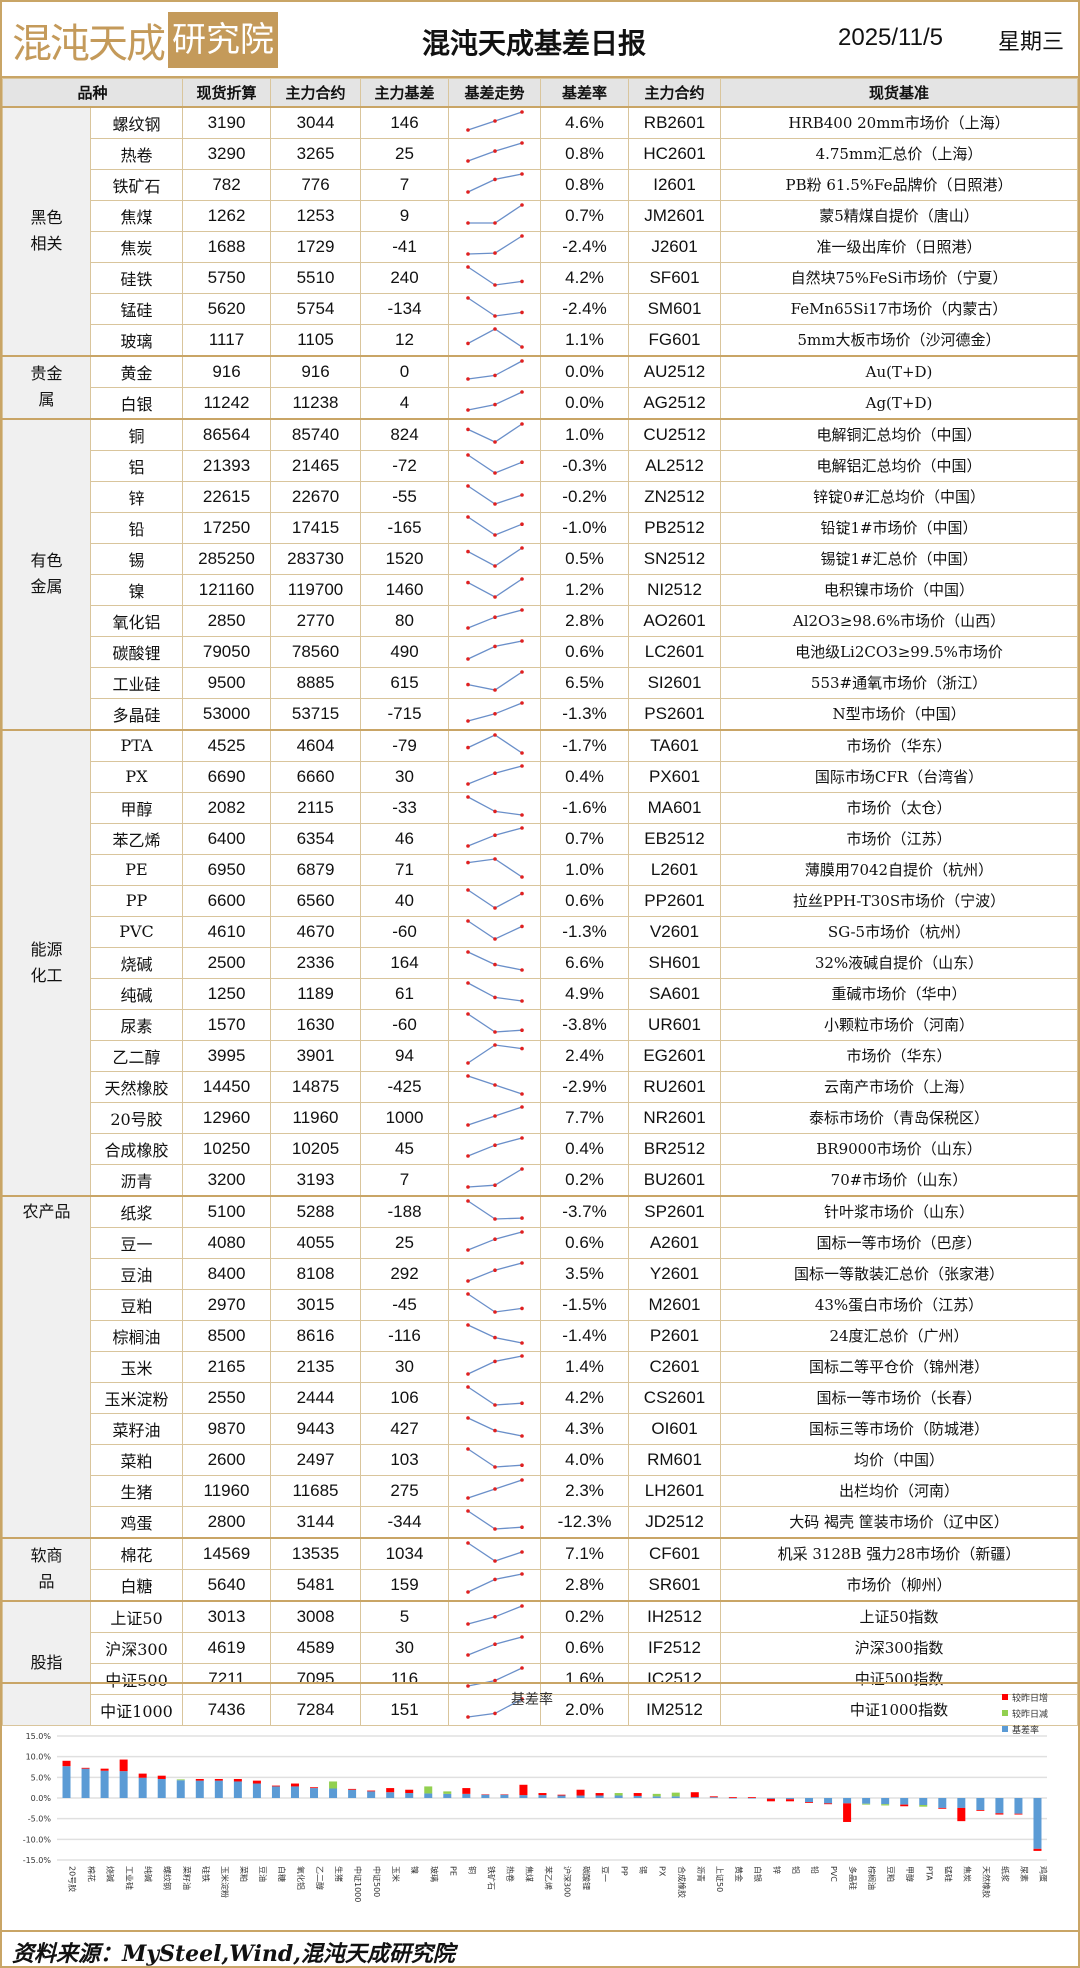 This screenshot has height=1968, width=1080. Describe the element at coordinates (227, 434) in the screenshot. I see `spot-price: 86564` at that location.